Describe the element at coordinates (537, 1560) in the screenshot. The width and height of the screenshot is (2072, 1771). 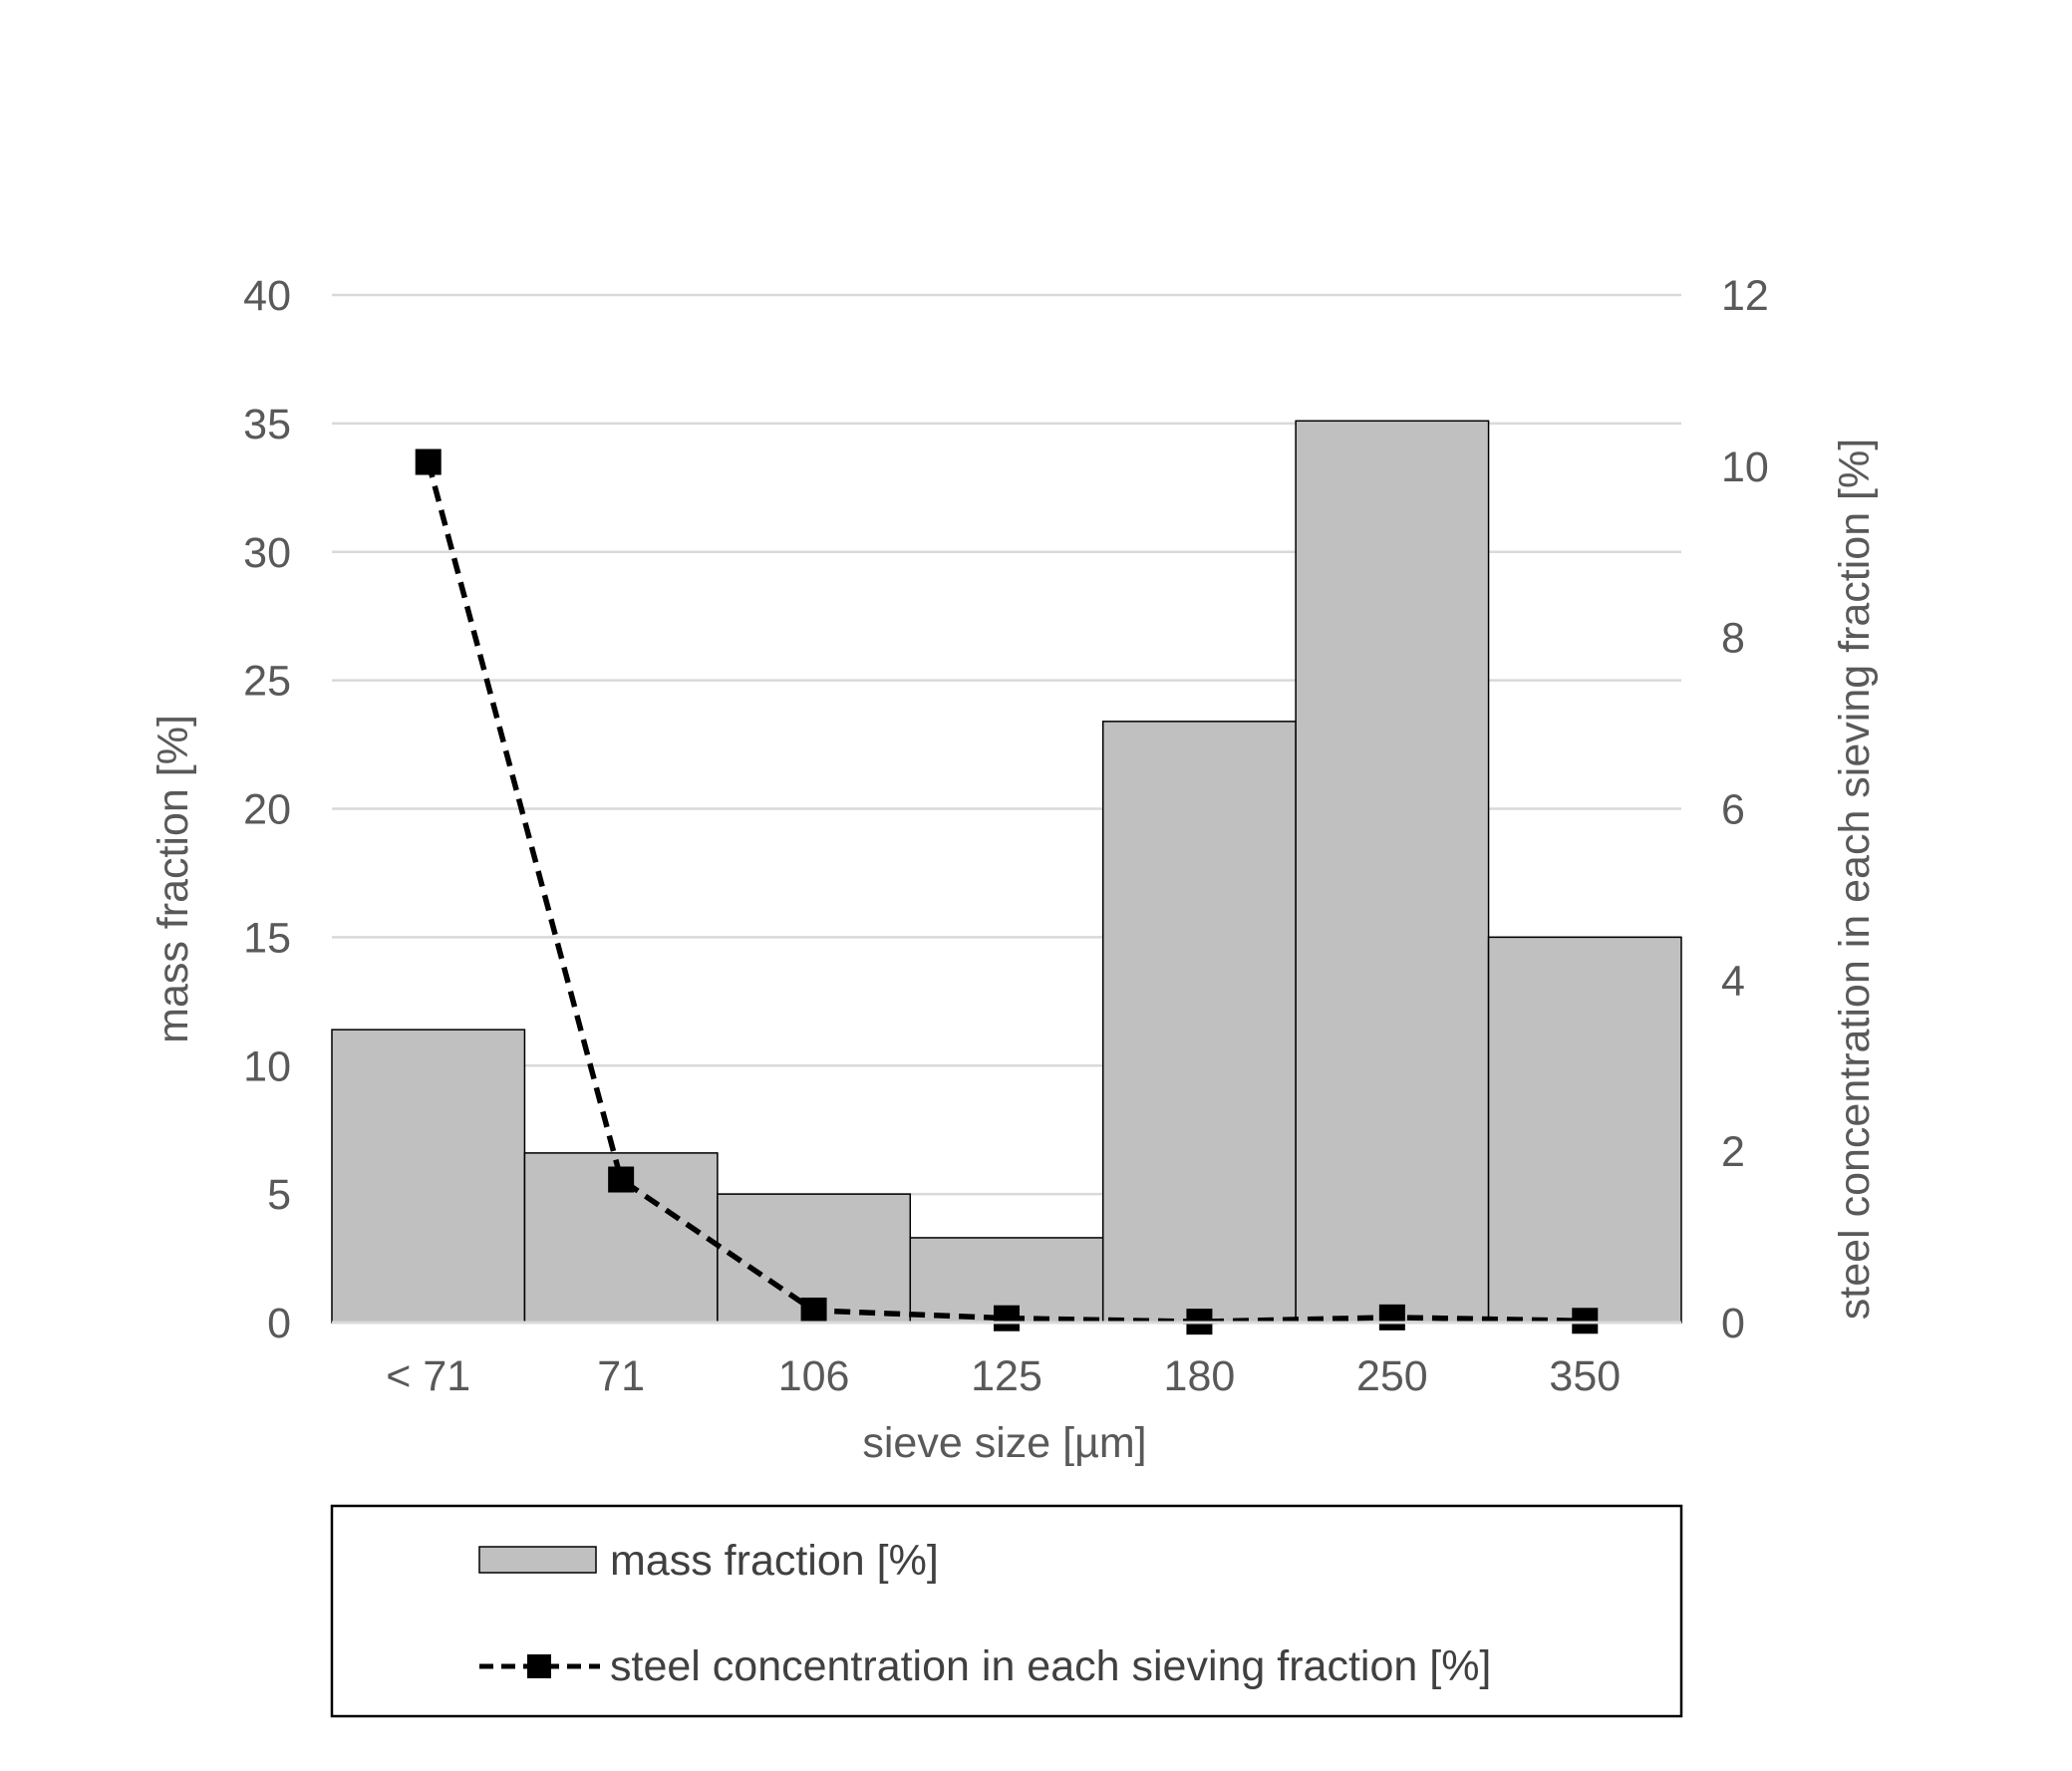
I see `legend-swatch-mass-fraction` at that location.